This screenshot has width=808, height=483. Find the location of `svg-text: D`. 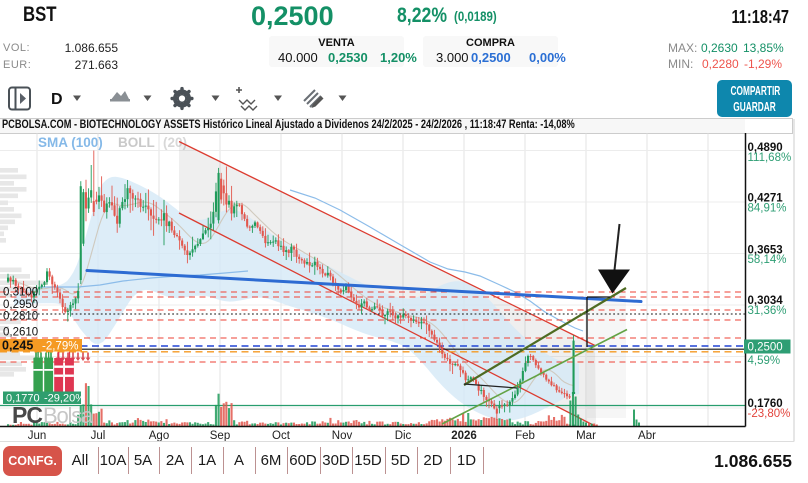

svg-text: D is located at coordinates (57, 99).